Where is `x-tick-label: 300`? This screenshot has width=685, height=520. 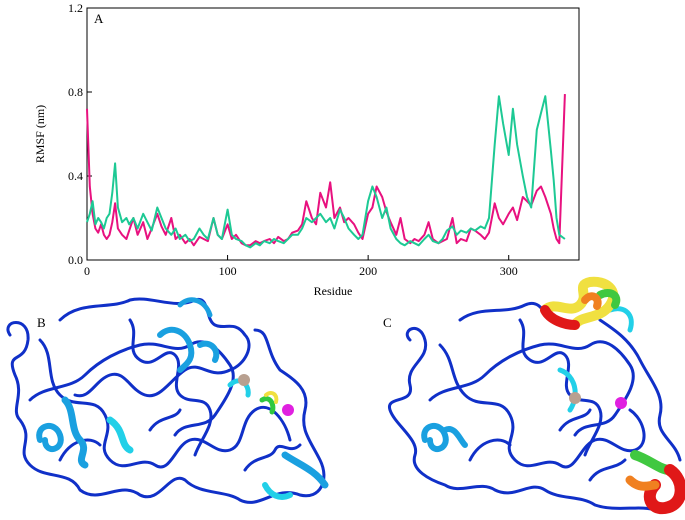
x-tick-label: 300 is located at coordinates (509, 271).